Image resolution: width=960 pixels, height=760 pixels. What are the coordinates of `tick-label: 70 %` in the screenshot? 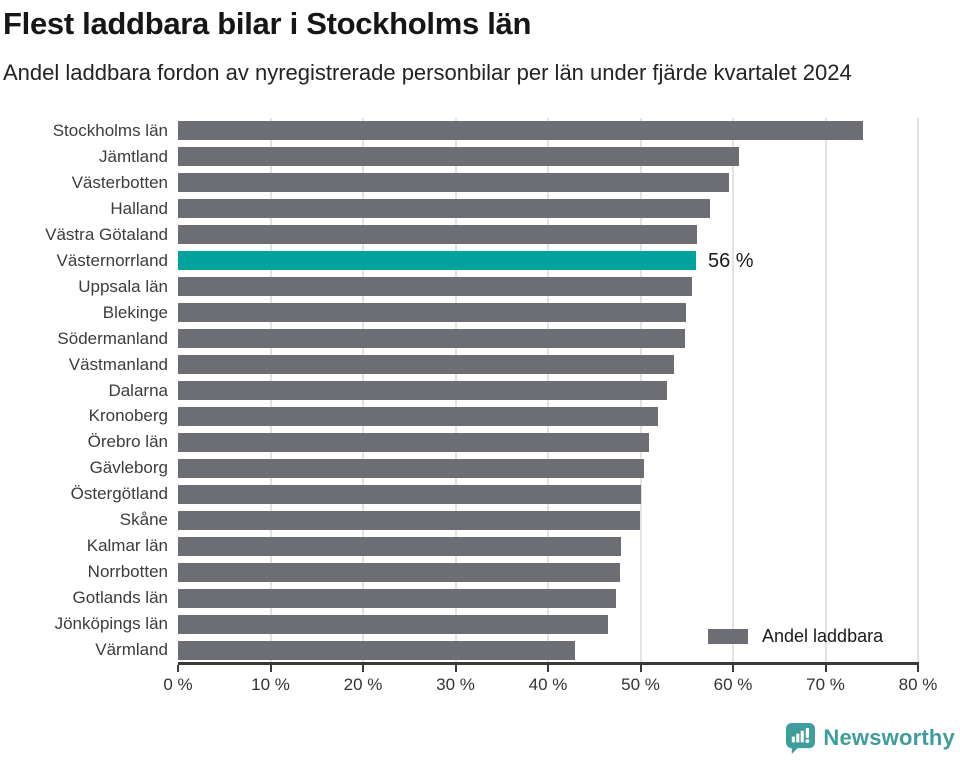 It's located at (825, 684).